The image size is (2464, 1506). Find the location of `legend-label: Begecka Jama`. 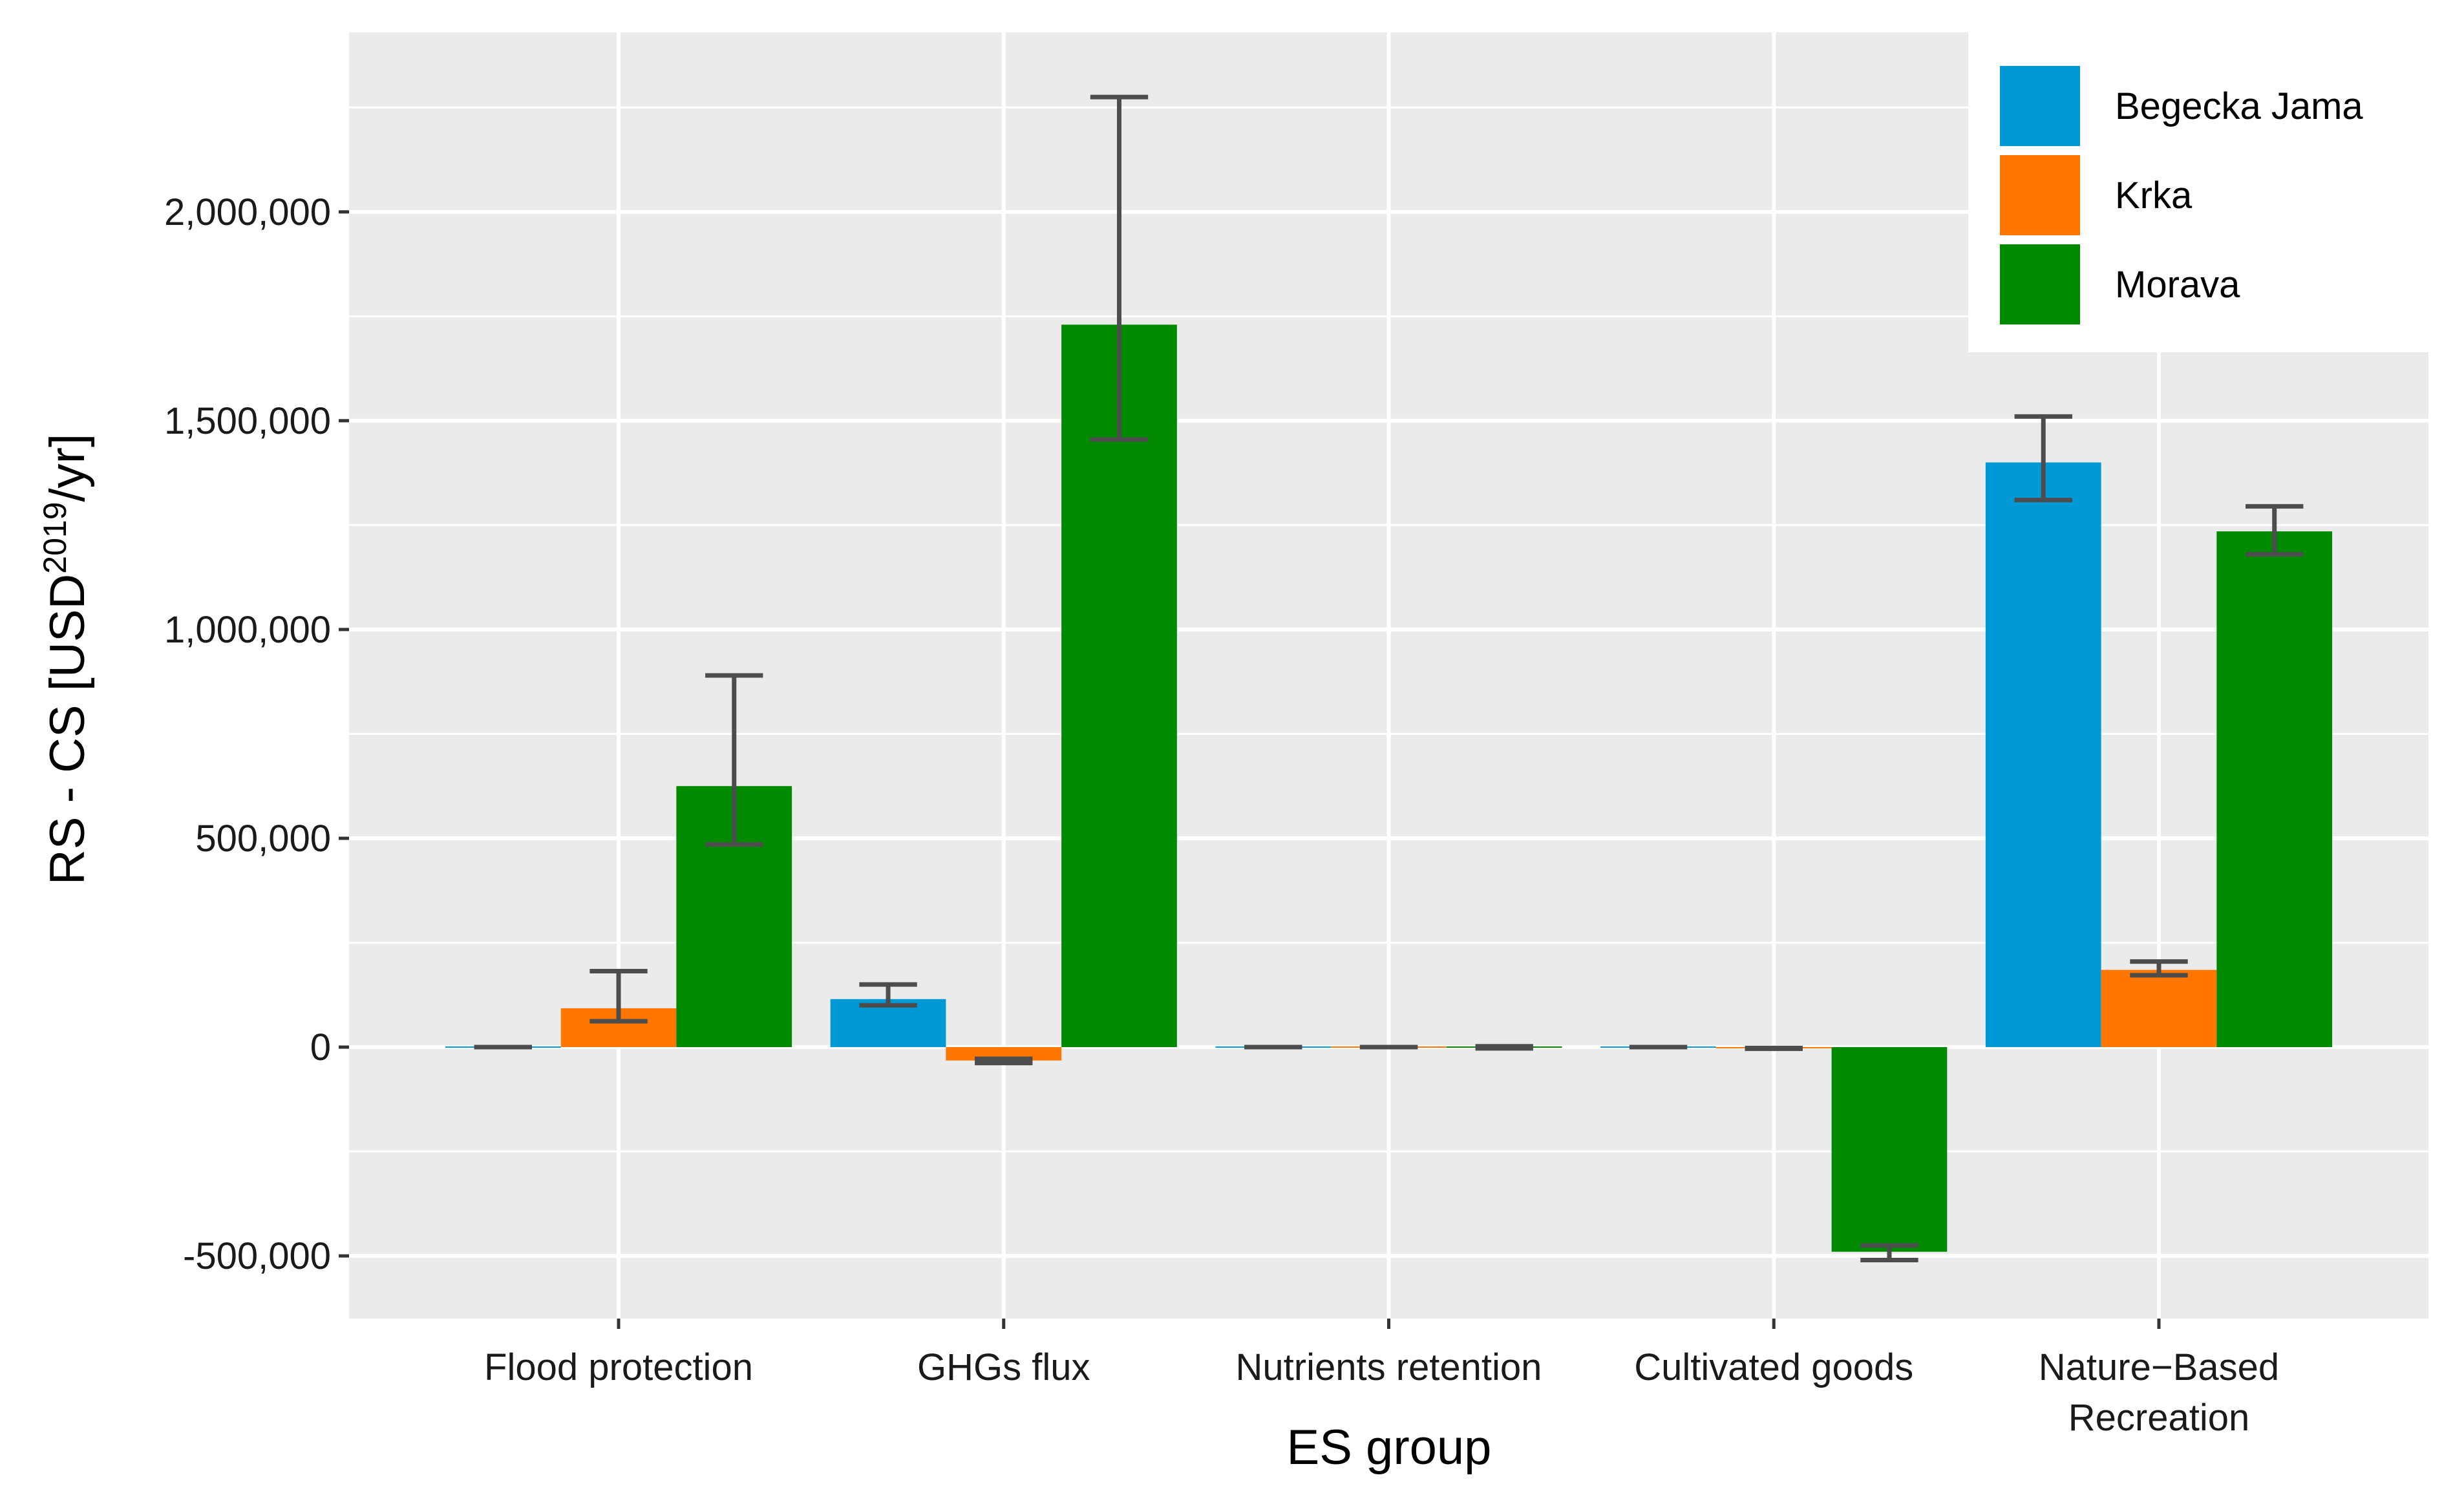

legend-label: Begecka Jama is located at coordinates (2239, 106).